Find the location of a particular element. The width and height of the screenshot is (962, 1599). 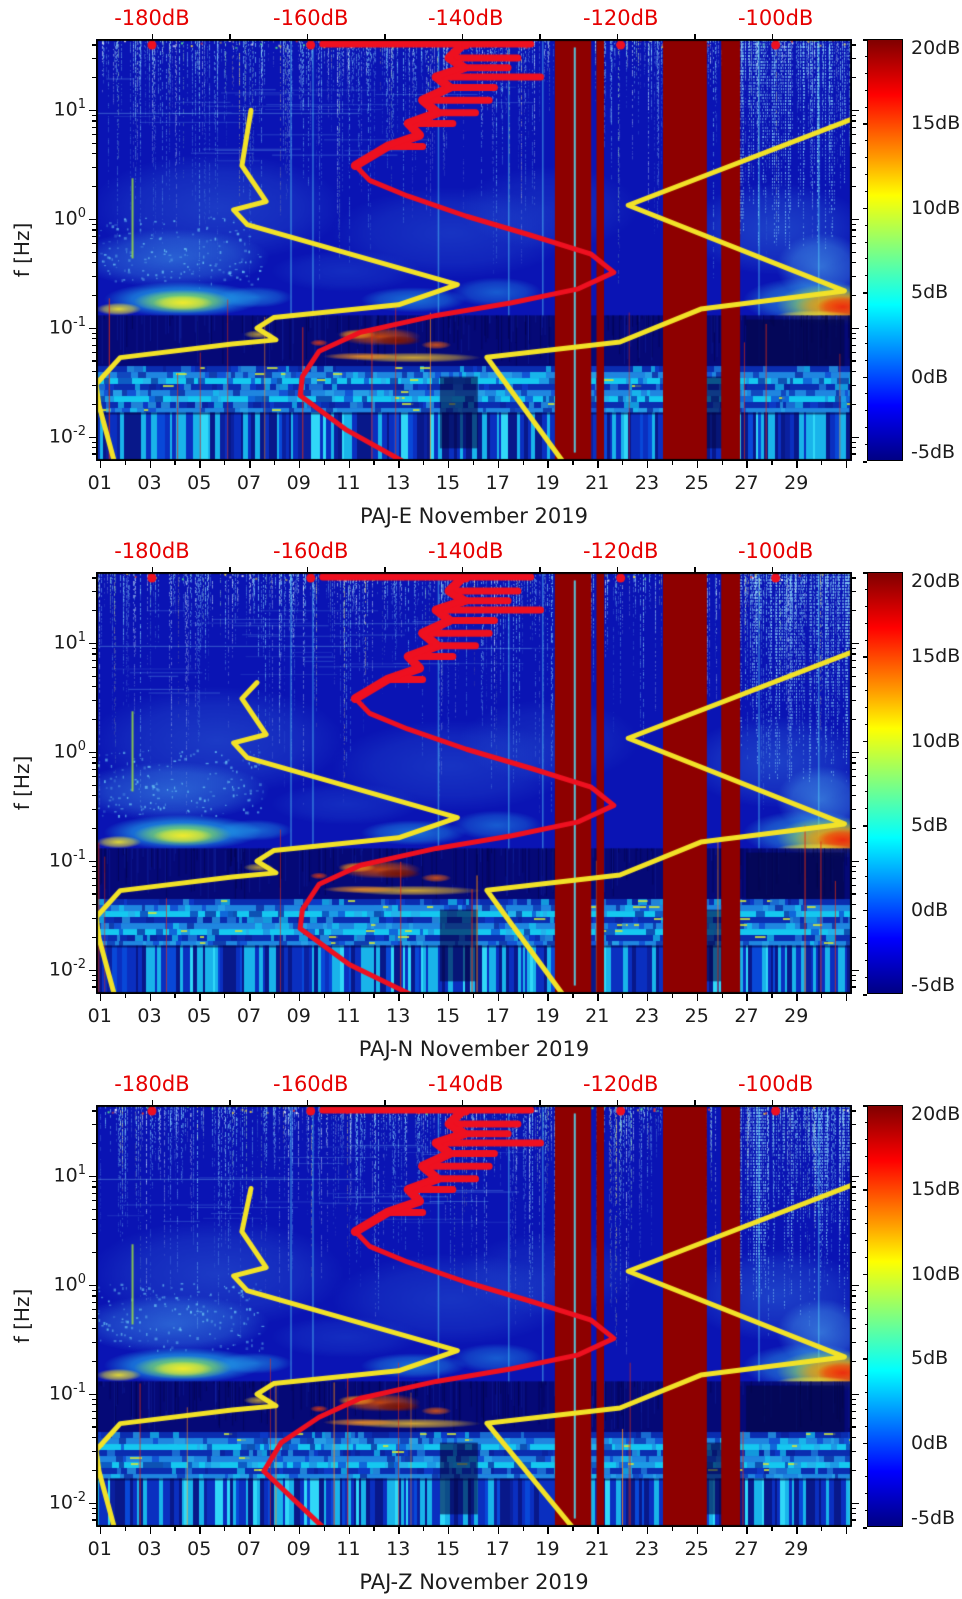

y-axis-label: f [Hz] is located at coordinates (22, 1316).